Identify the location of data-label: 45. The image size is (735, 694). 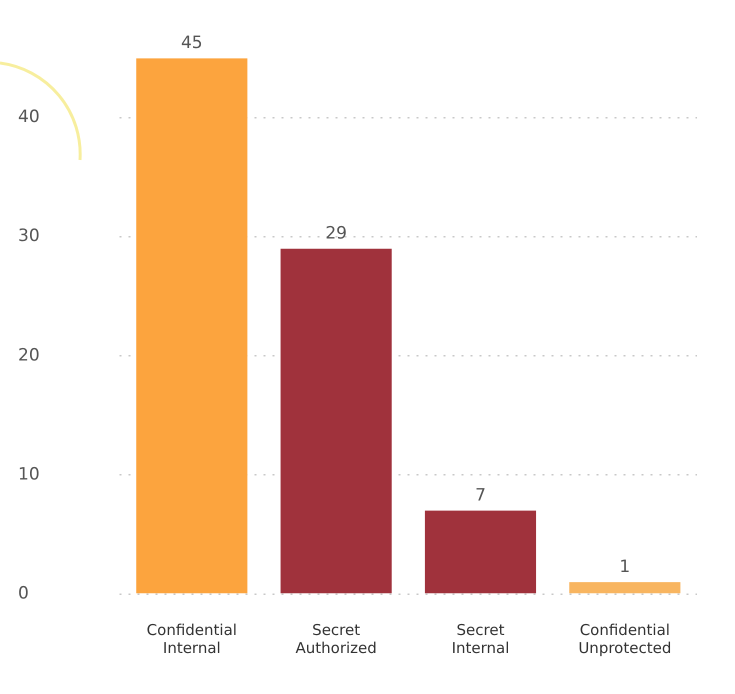
(191, 43).